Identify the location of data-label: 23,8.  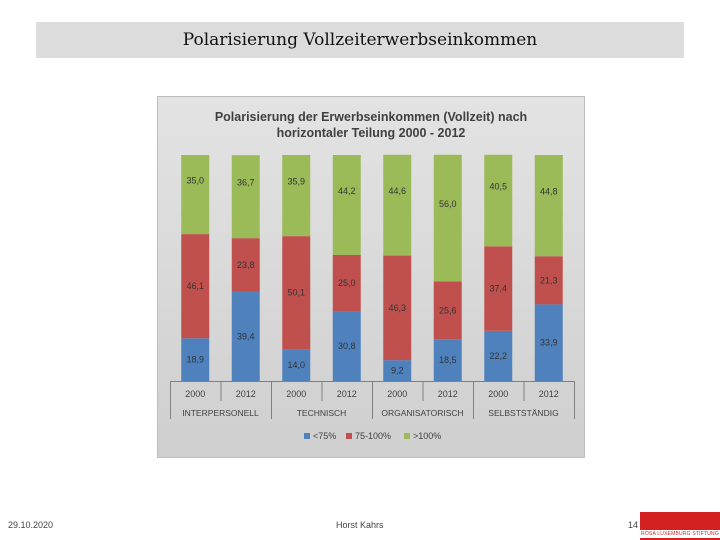
(246, 265).